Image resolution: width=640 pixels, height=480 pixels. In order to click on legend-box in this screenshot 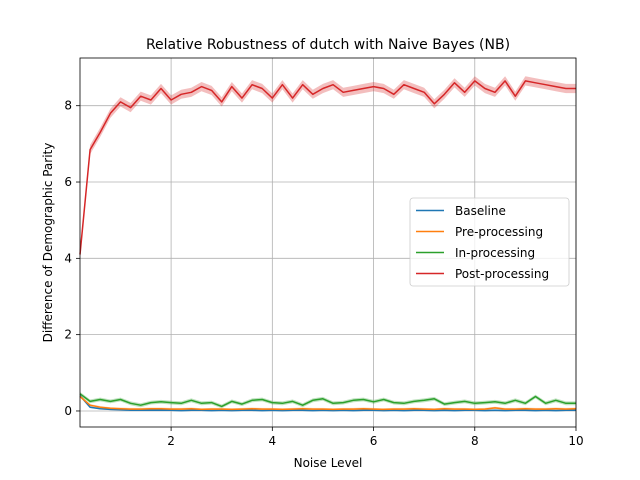, I will do `click(489, 242)`.